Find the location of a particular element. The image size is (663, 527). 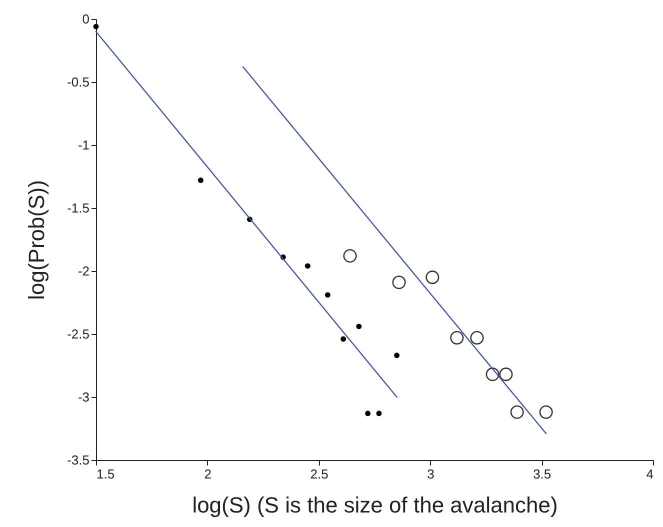

y-tick-label: -0.5 is located at coordinates (78, 82).